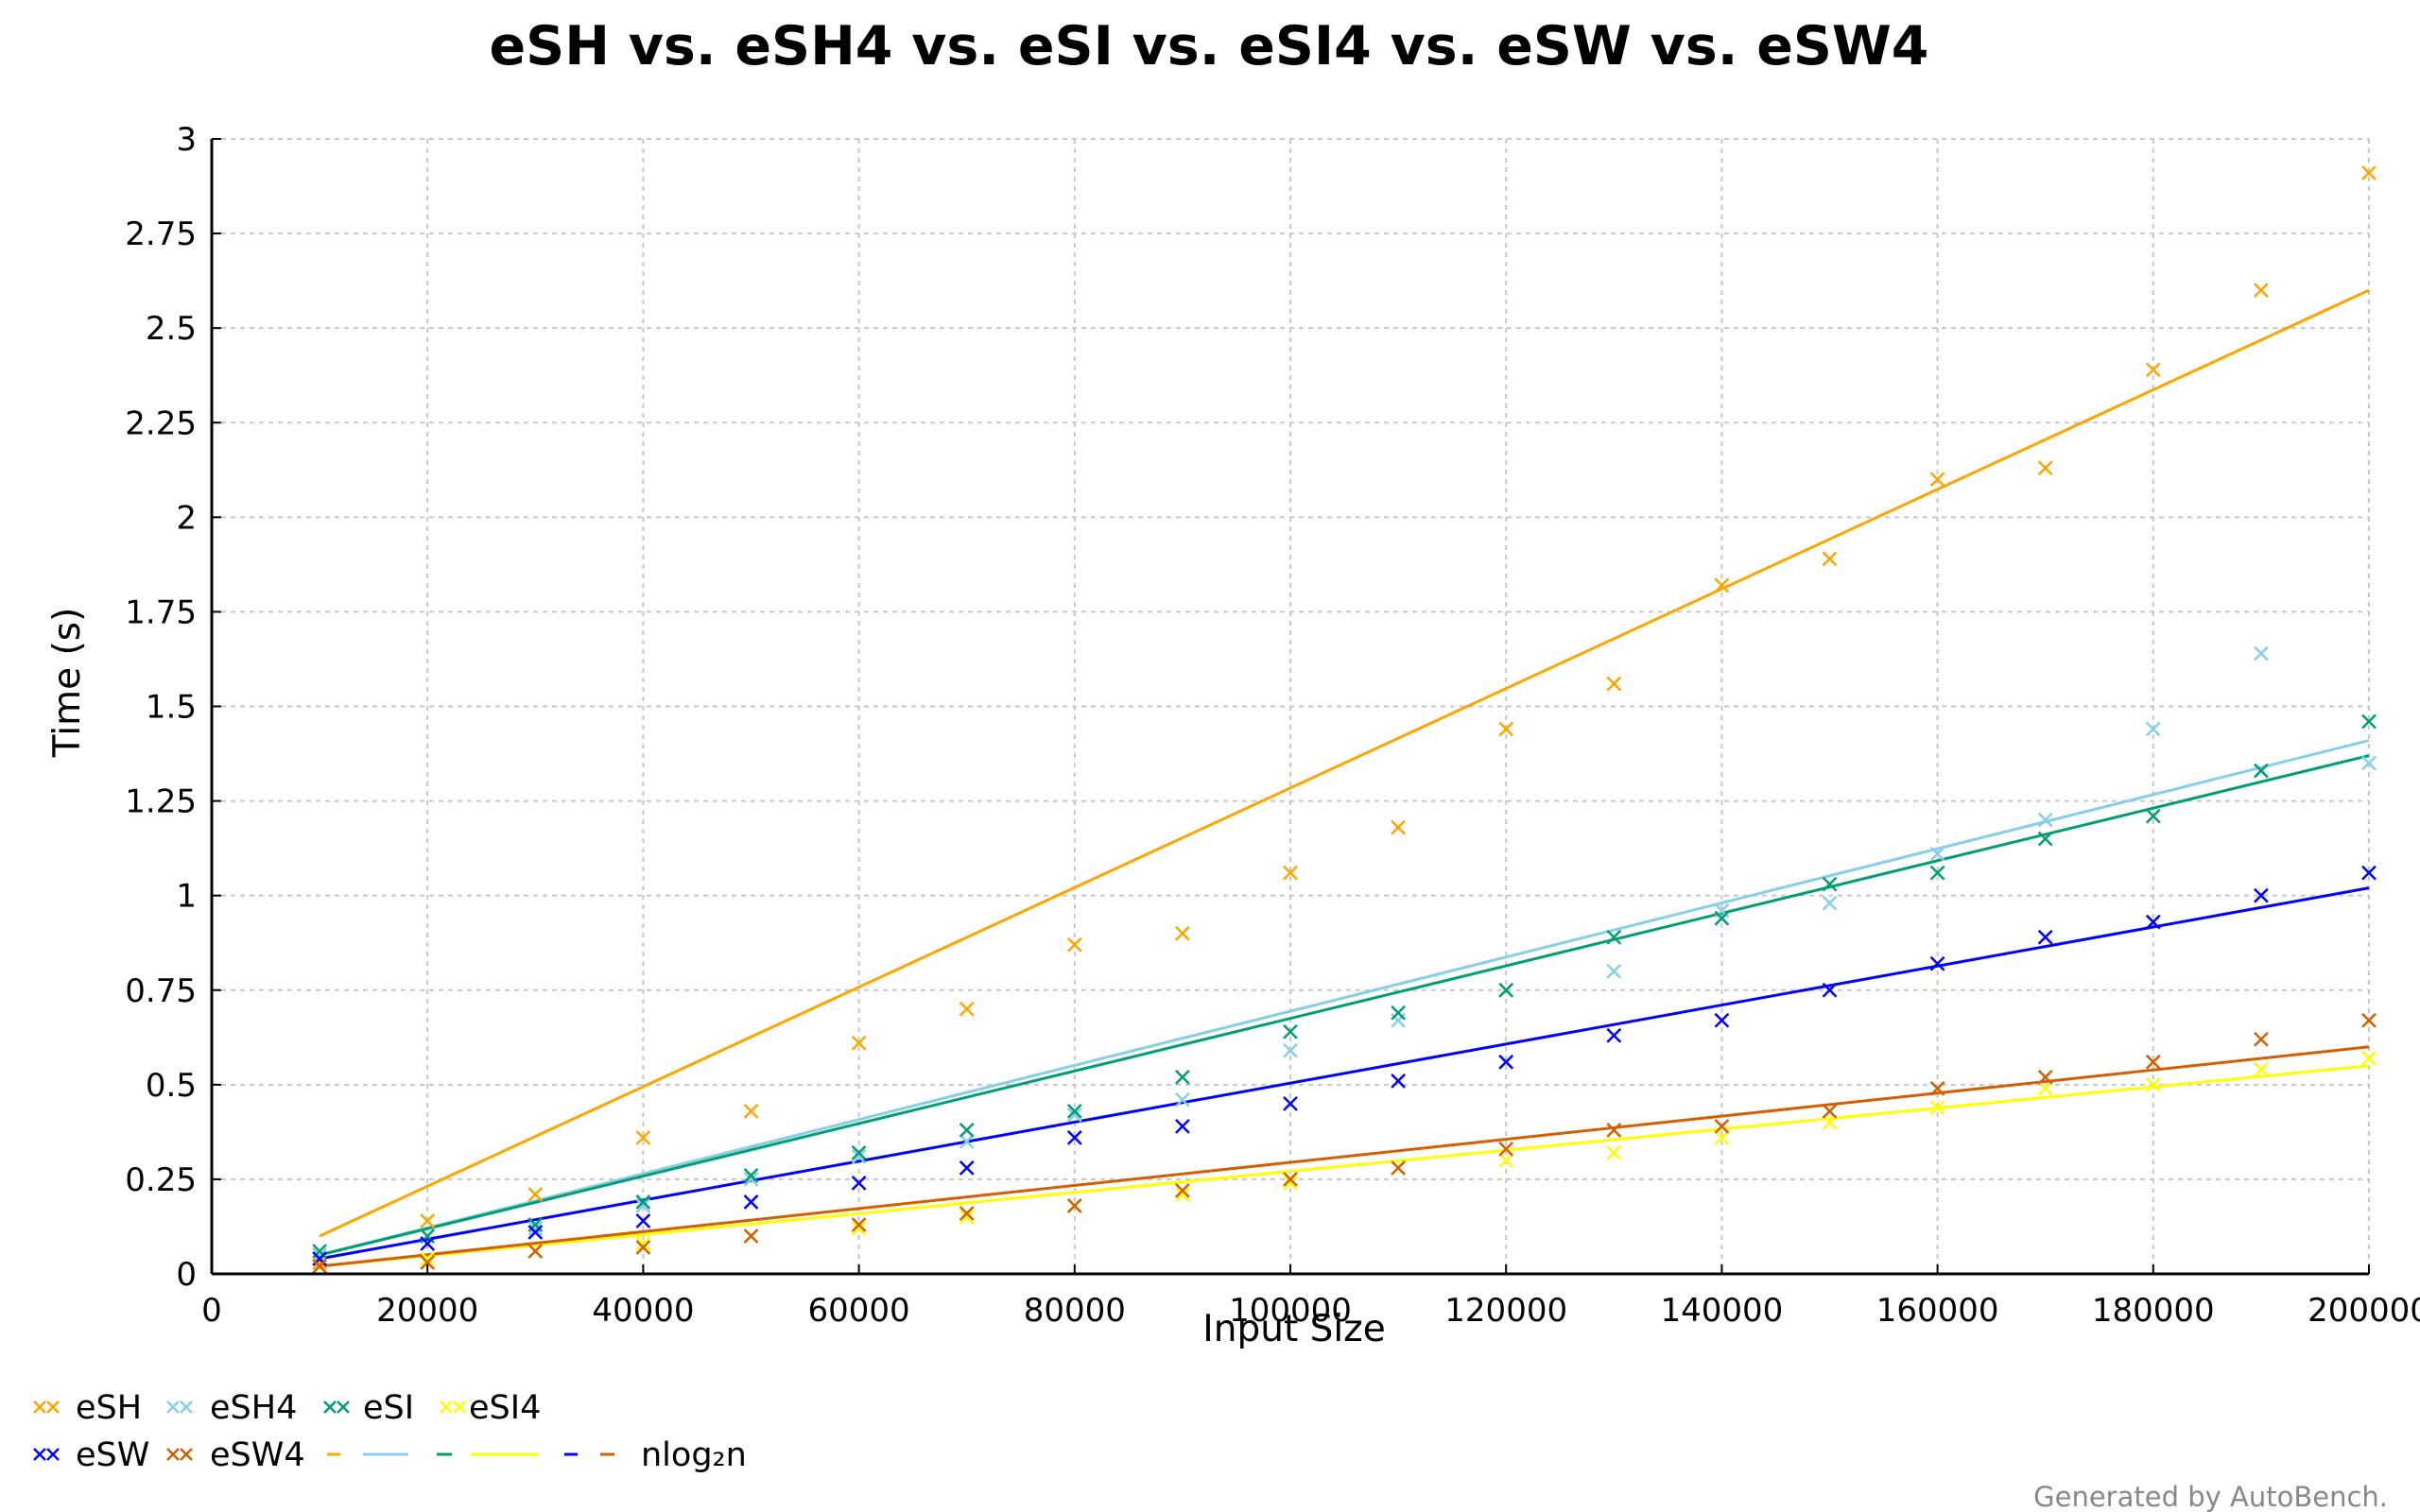  What do you see at coordinates (2210, 1496) in the screenshot?
I see `footer-credit: Generated by AutoBench.` at bounding box center [2210, 1496].